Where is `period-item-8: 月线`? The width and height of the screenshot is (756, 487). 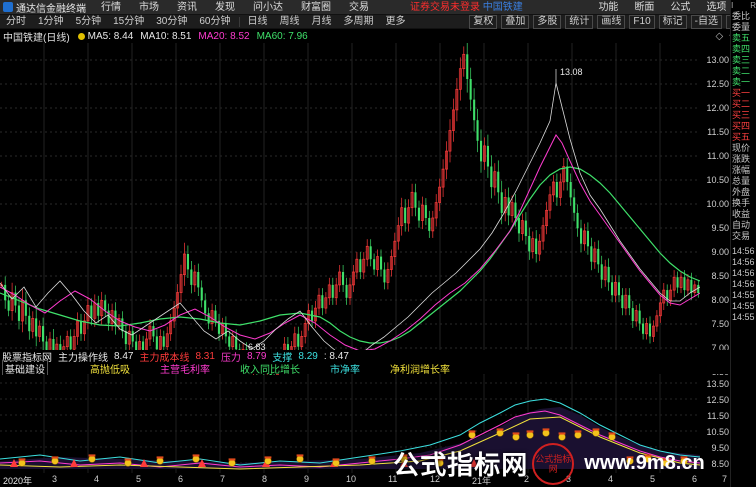 period-item-8: 月线 is located at coordinates (321, 21).